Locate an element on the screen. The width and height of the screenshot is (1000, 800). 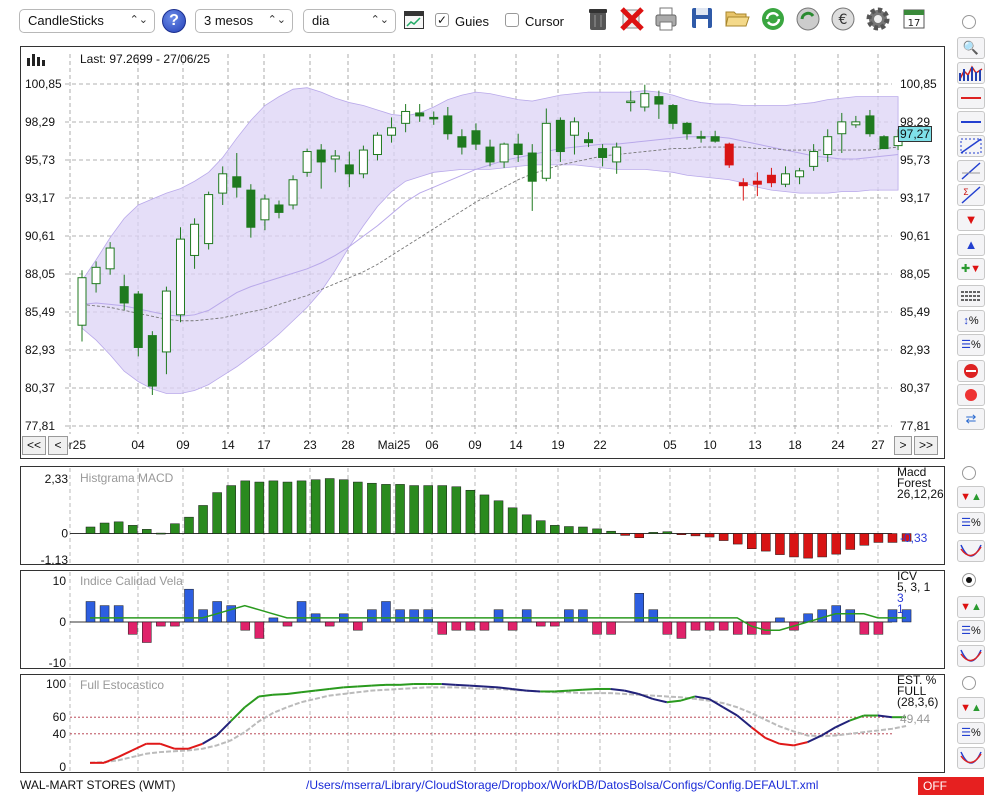
period-select: 3 mesos ⌃⌄ is located at coordinates (244, 21).